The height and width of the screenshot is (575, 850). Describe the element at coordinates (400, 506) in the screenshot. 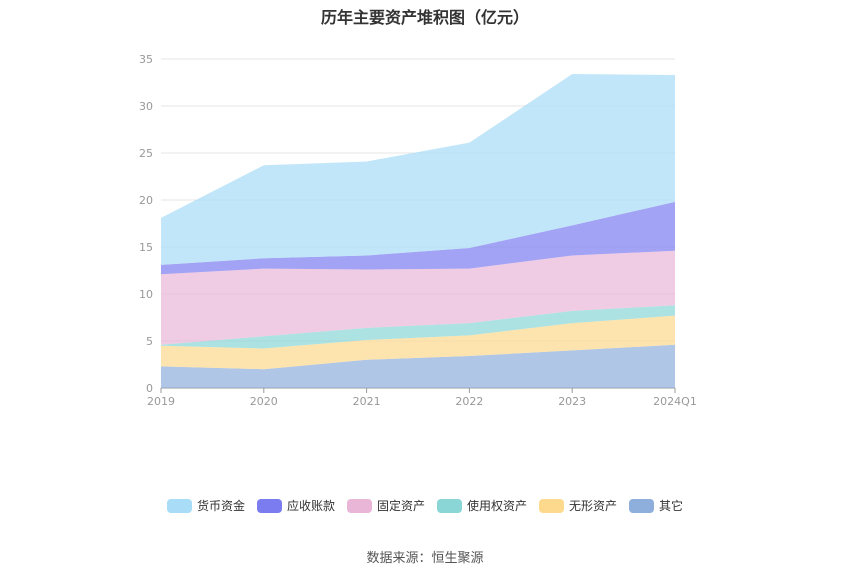

I see `legend-label: 固定资产` at that location.